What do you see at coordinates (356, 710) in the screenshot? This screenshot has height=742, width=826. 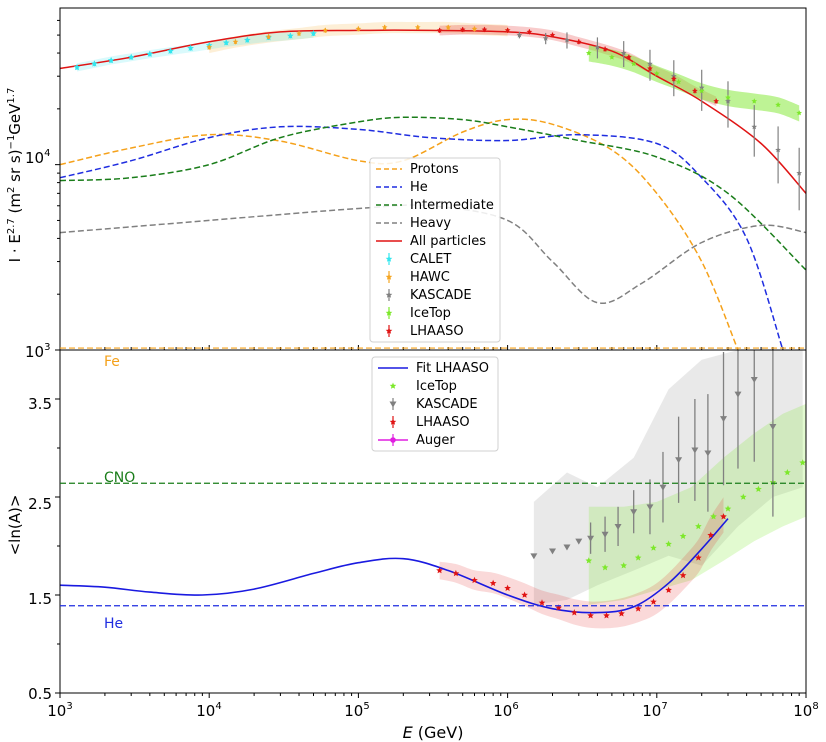 I see `xtick-1e5: 10⁵` at bounding box center [356, 710].